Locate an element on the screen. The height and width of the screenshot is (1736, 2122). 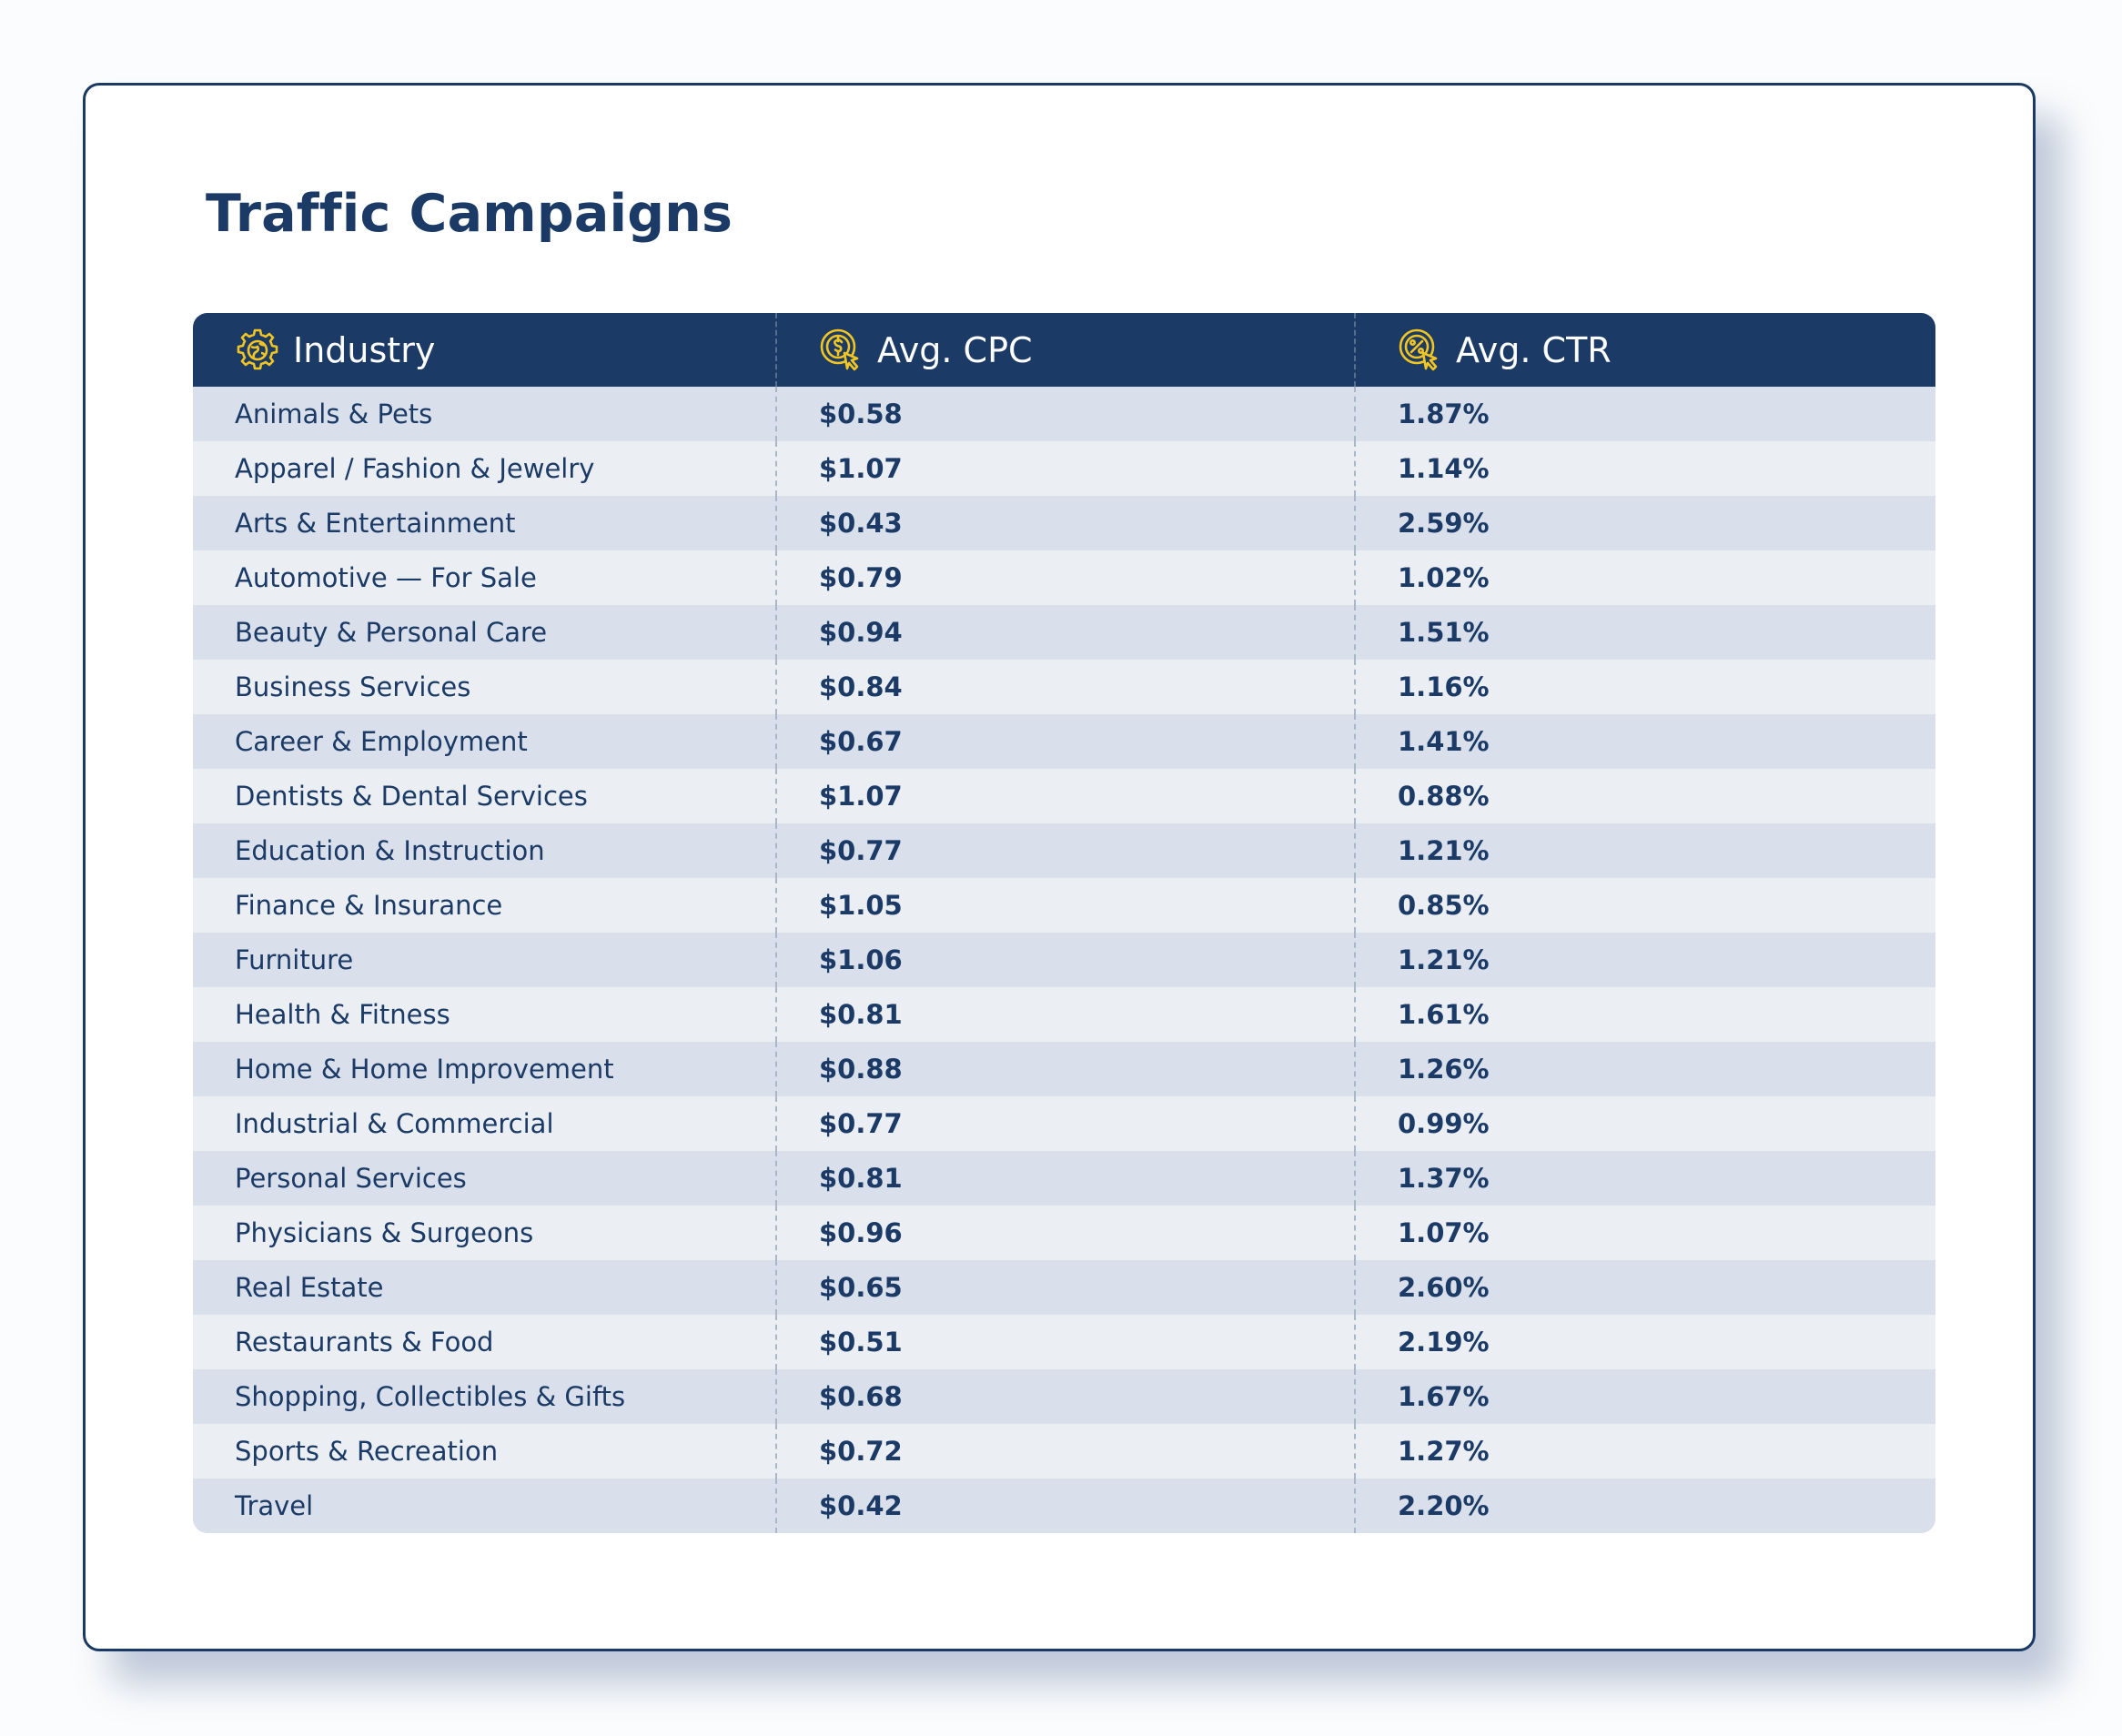
cell-cpc: $0.67 is located at coordinates (1064, 742).